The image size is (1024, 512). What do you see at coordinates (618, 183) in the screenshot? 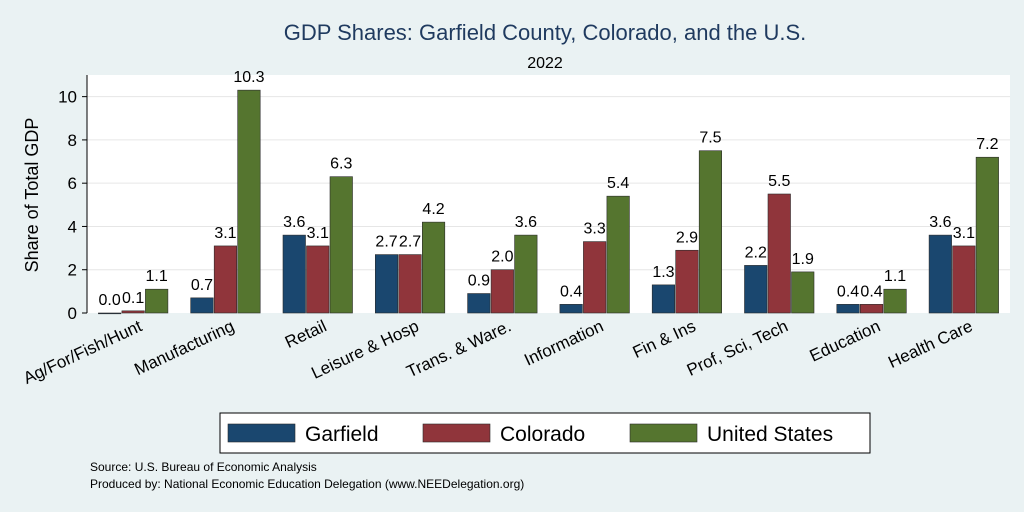
I see `data-label: 5.4` at bounding box center [618, 183].